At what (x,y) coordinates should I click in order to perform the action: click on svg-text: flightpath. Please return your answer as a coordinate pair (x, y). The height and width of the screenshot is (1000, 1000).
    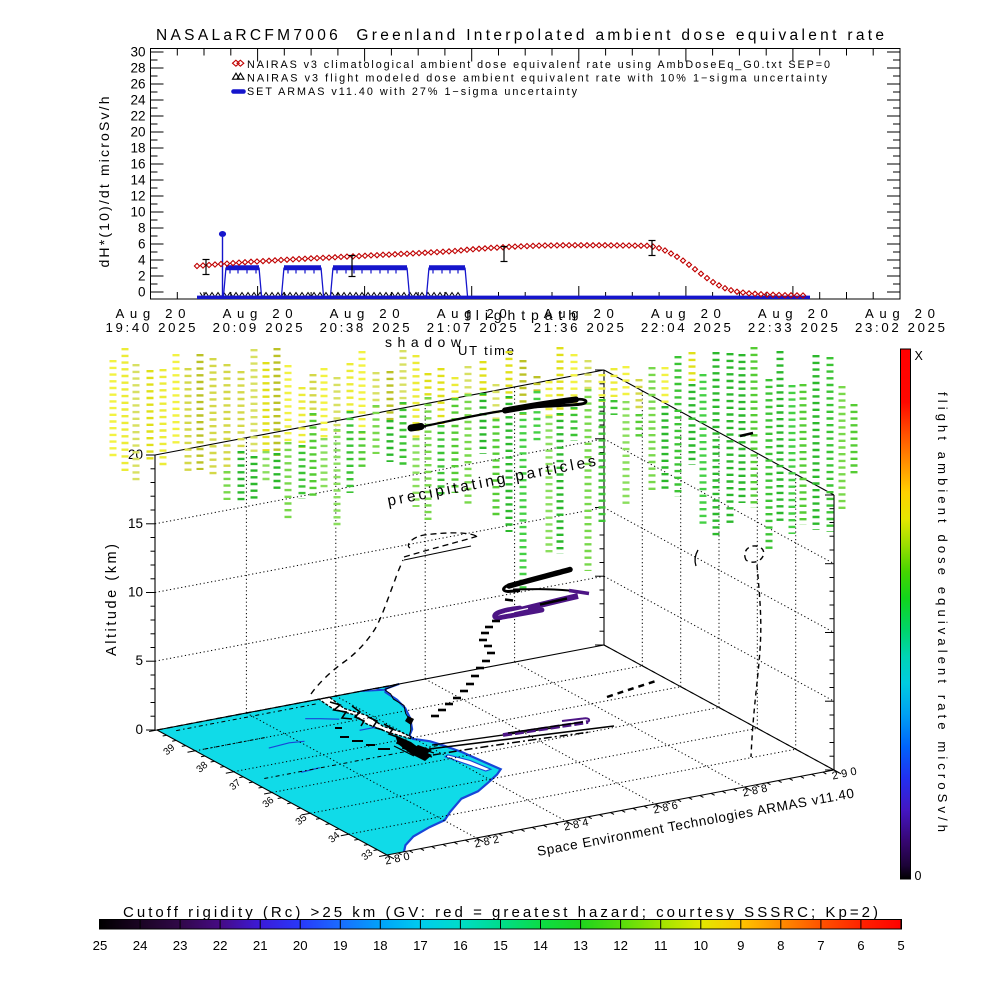
    Looking at the image, I should click on (521, 315).